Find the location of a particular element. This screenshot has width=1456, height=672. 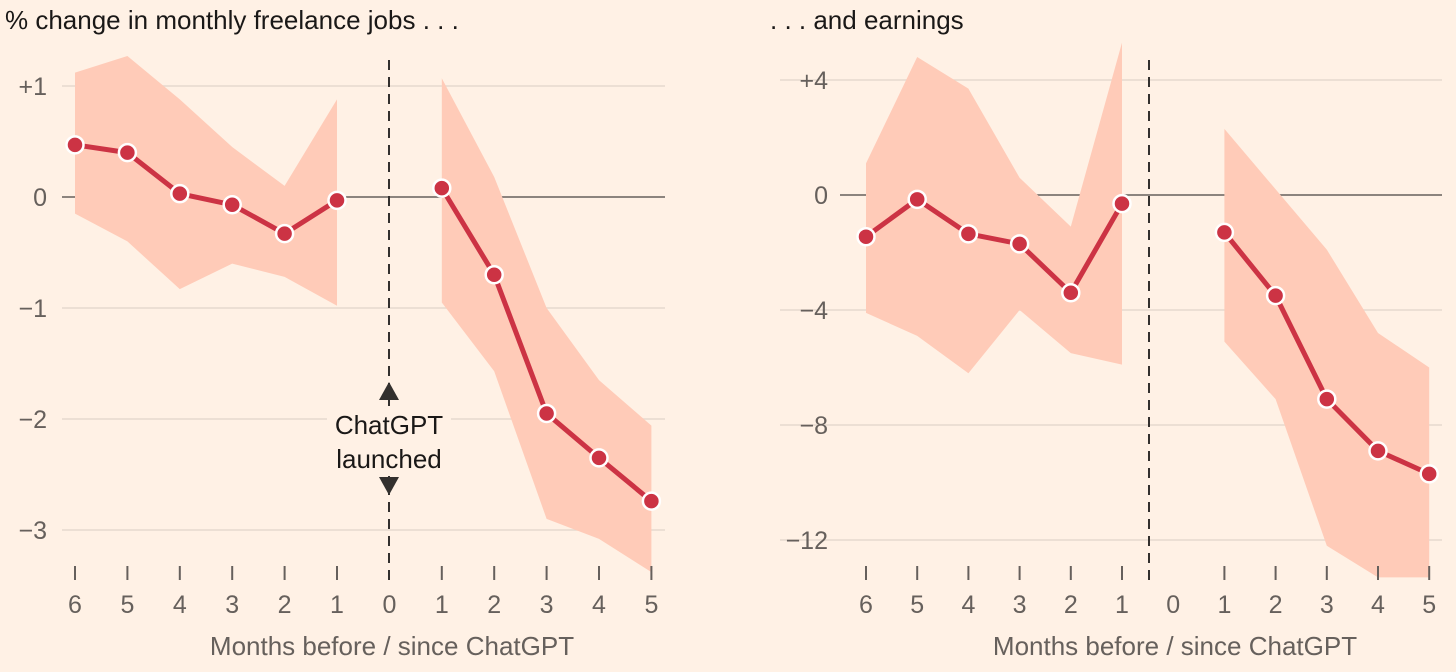

chart-1-annotation-line: launched is located at coordinates (389, 459).